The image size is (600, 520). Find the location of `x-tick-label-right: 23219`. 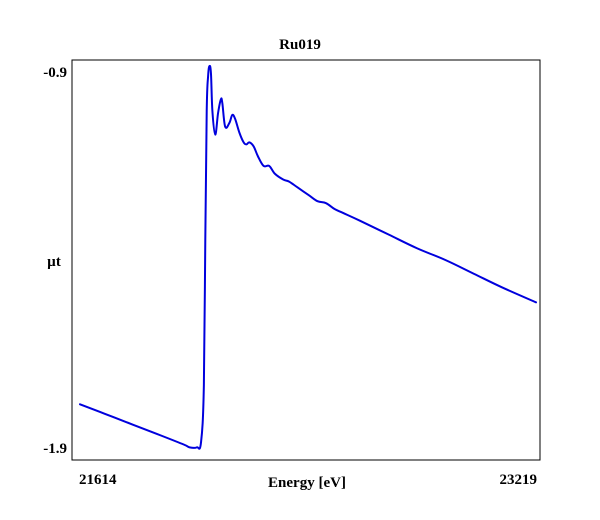

x-tick-label-right: 23219 is located at coordinates (519, 480).